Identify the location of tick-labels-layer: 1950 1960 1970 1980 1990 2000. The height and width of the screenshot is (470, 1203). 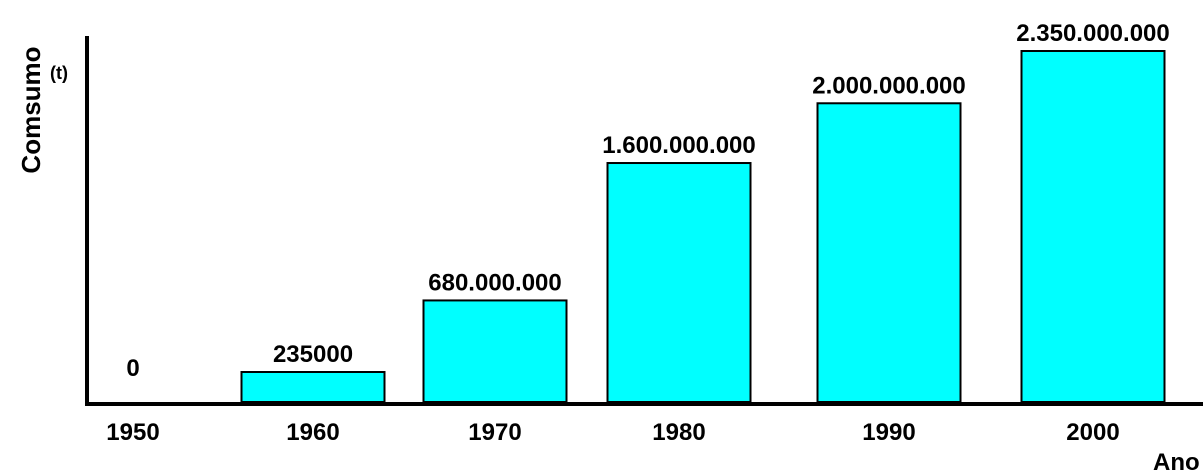
(612, 432).